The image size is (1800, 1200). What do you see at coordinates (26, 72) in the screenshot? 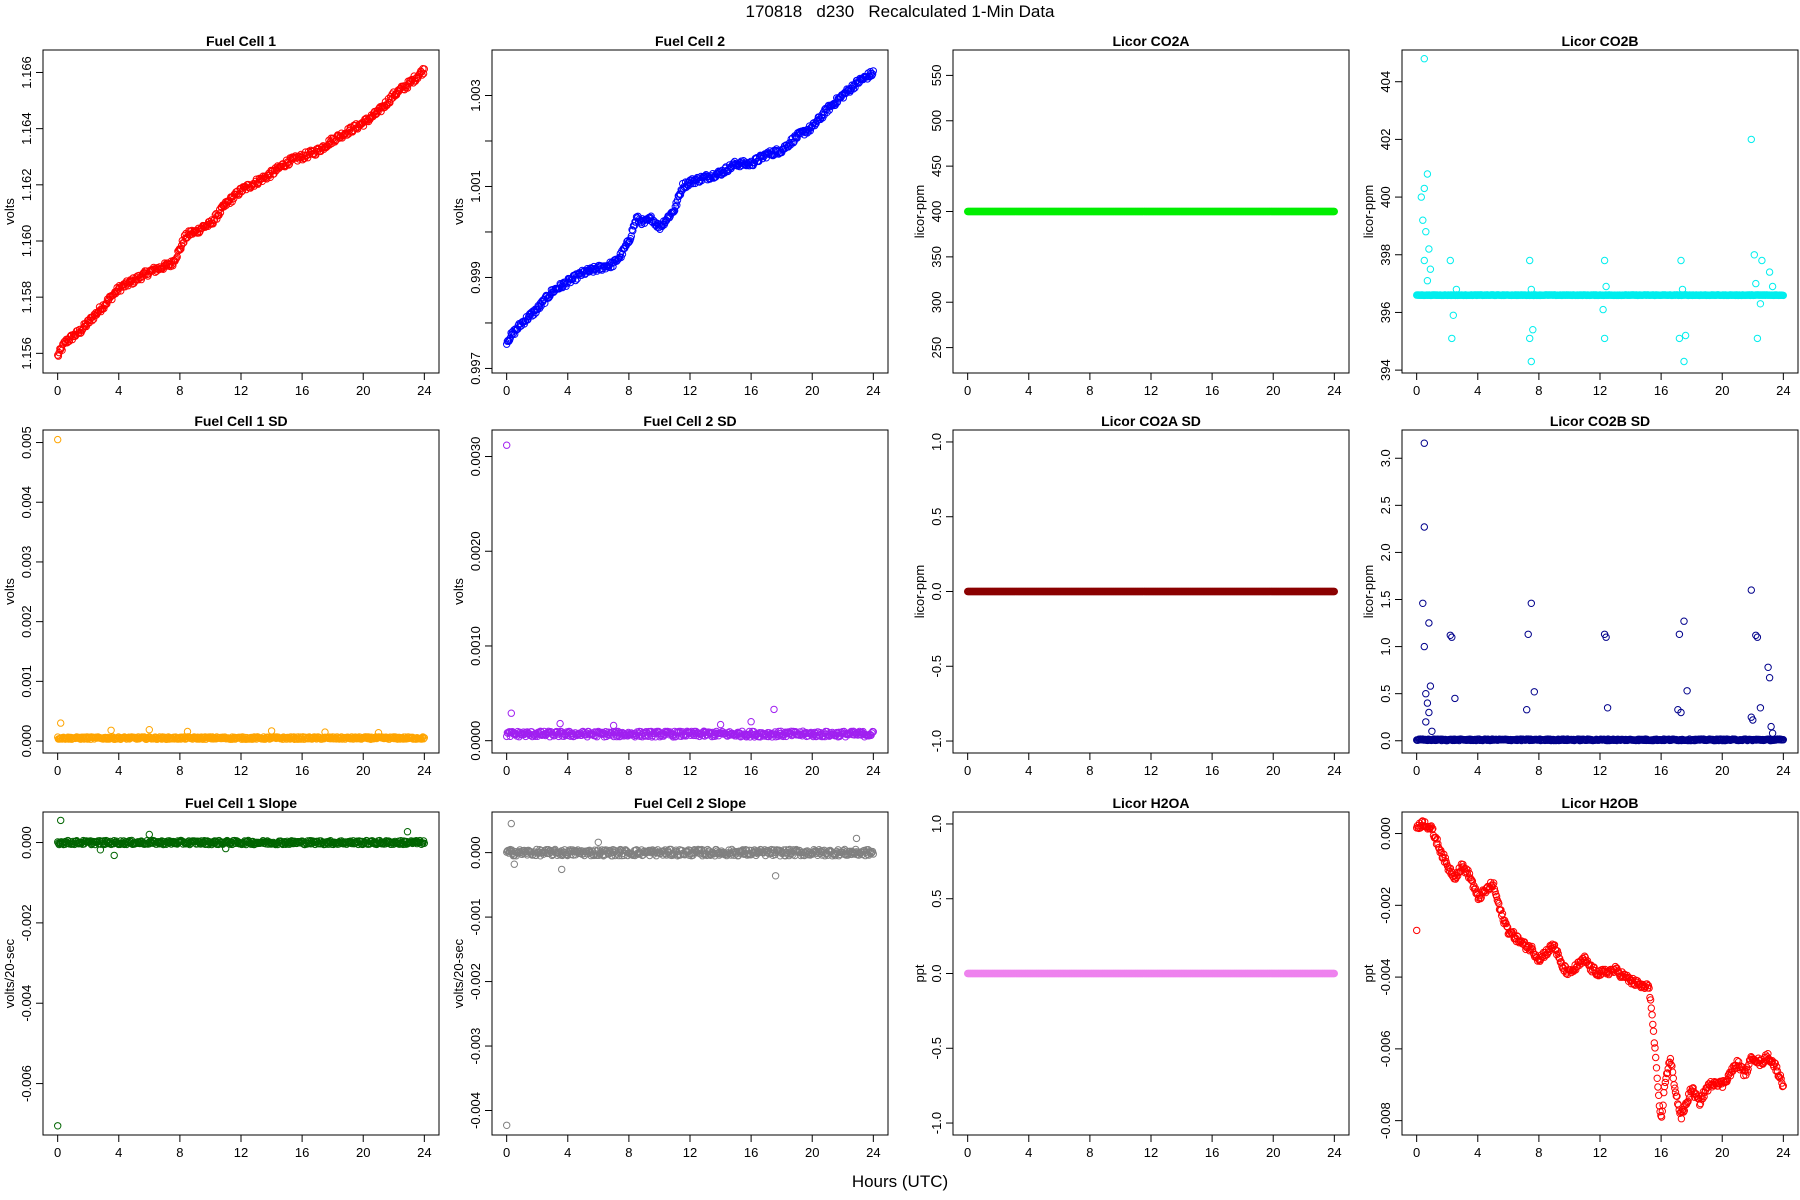
I see `y-tick-label: 1.166` at bounding box center [26, 72].